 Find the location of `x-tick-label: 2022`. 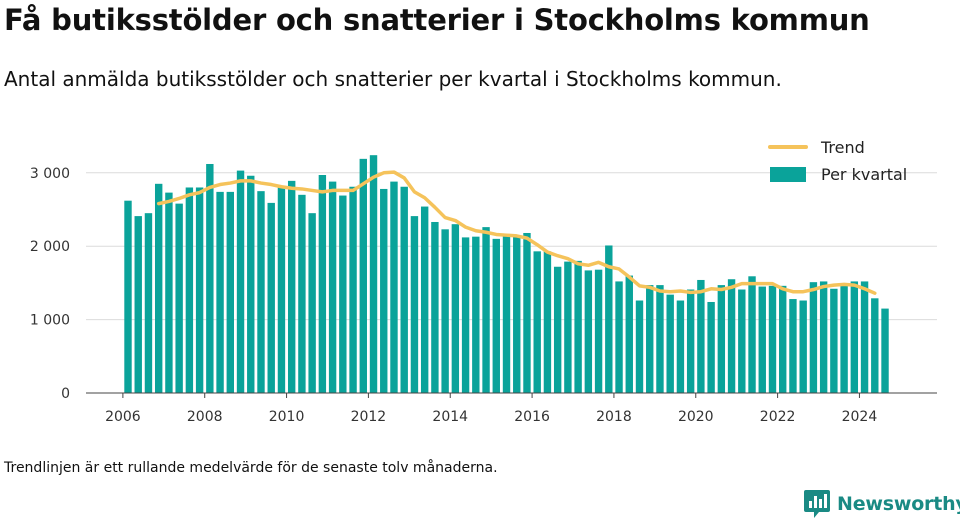

x-tick-label: 2022 is located at coordinates (778, 417).